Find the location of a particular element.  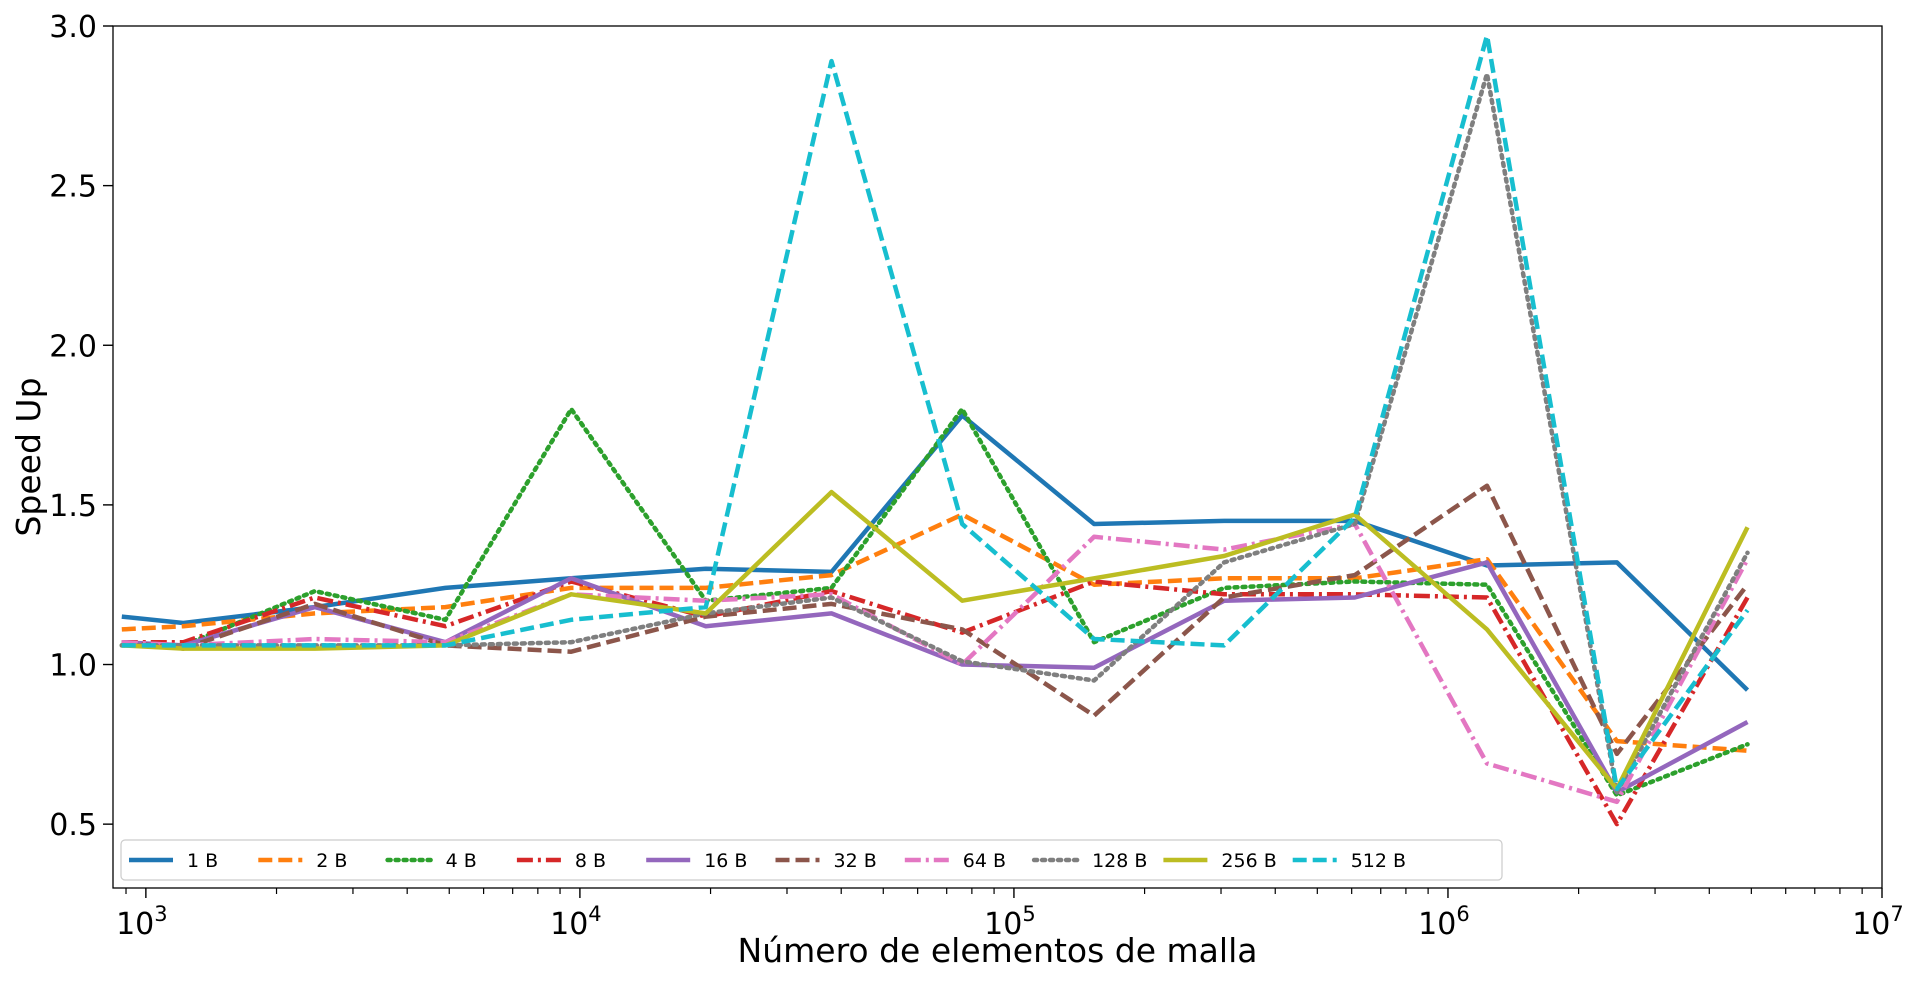

legend-entry: 8 B is located at coordinates (561, 861).